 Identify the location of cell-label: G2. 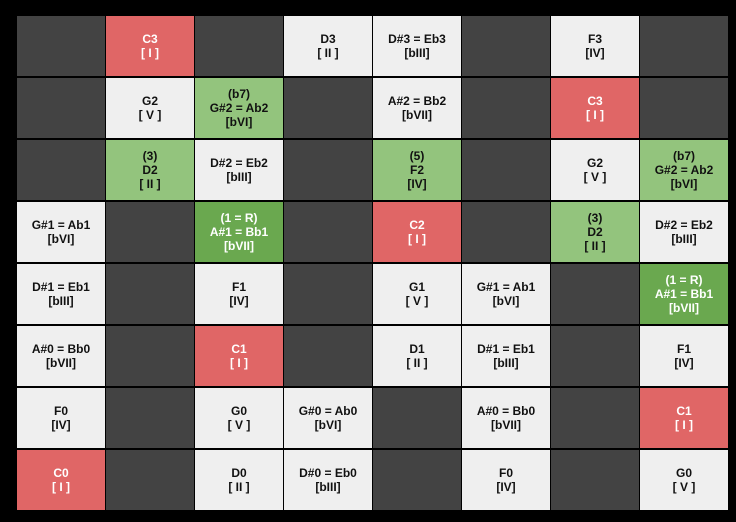
(594, 163).